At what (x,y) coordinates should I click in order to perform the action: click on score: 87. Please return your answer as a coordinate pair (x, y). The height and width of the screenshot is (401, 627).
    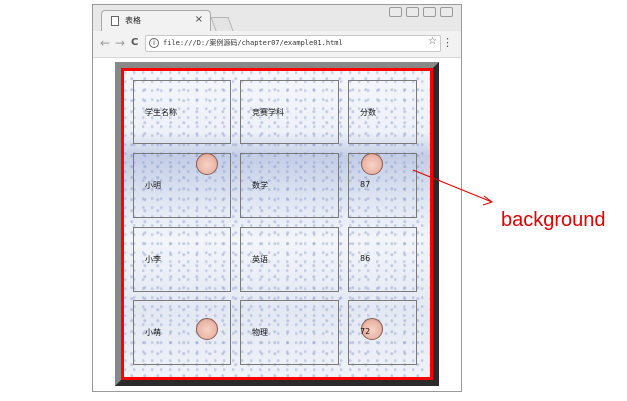
    Looking at the image, I should click on (365, 184).